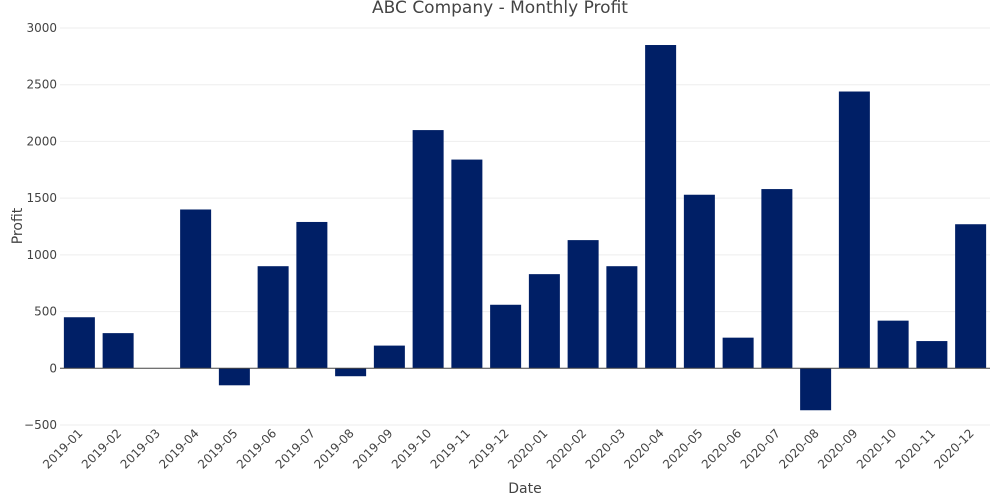  I want to click on y-tick-label: 2000, so click(41, 141).